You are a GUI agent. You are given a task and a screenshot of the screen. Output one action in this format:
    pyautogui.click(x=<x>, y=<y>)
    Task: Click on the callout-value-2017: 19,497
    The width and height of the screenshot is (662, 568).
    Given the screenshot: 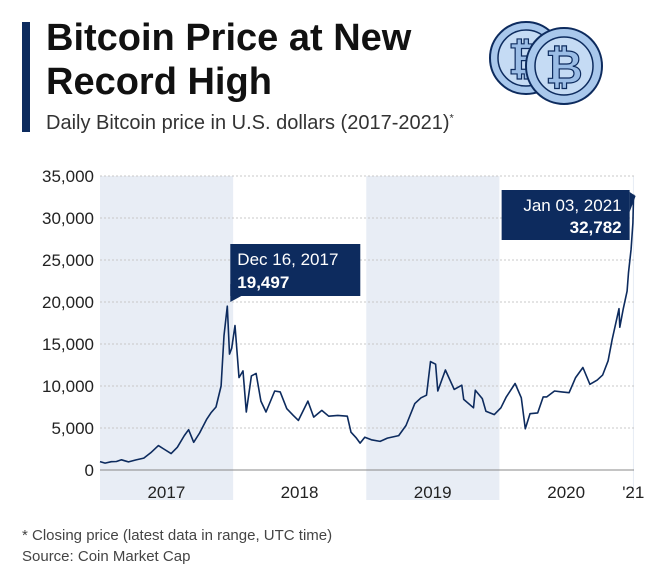 What is the action you would take?
    pyautogui.click(x=263, y=282)
    